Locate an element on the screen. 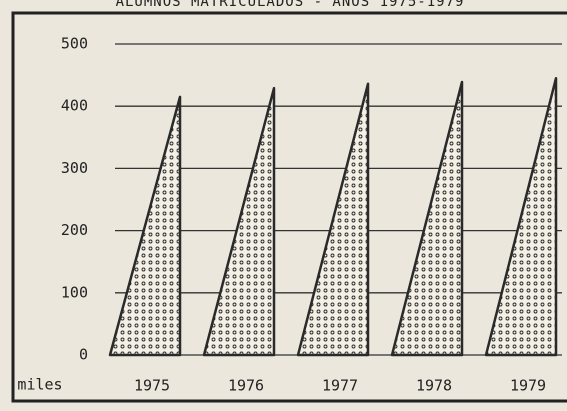  y-tick-label: 500 is located at coordinates (74, 44).